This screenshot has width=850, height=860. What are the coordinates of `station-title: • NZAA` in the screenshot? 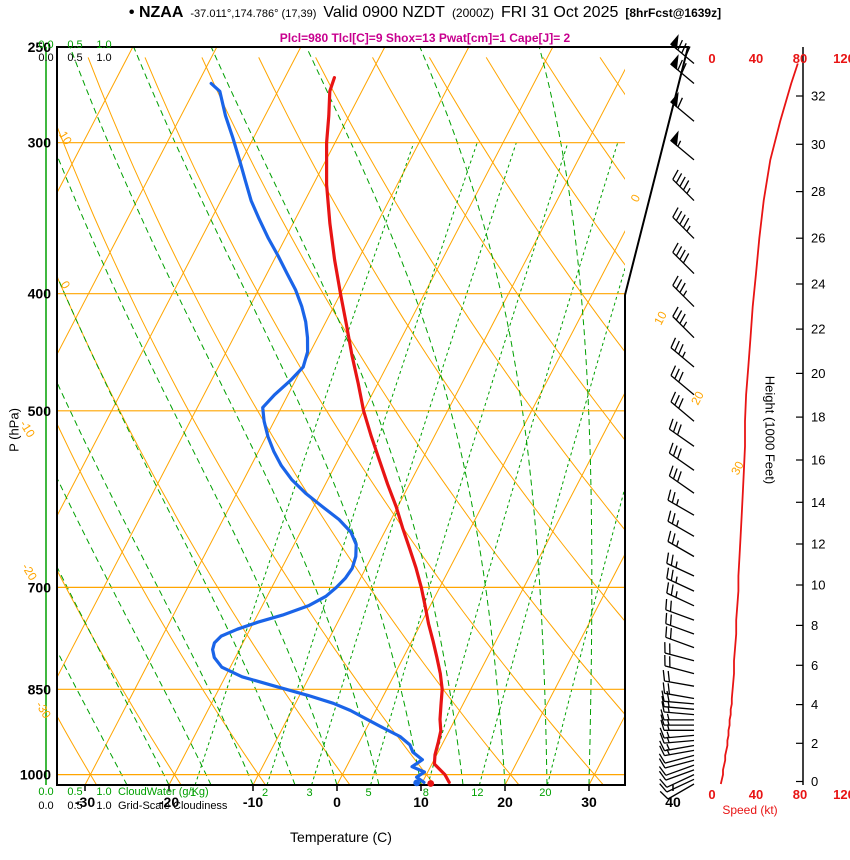 It's located at (156, 12).